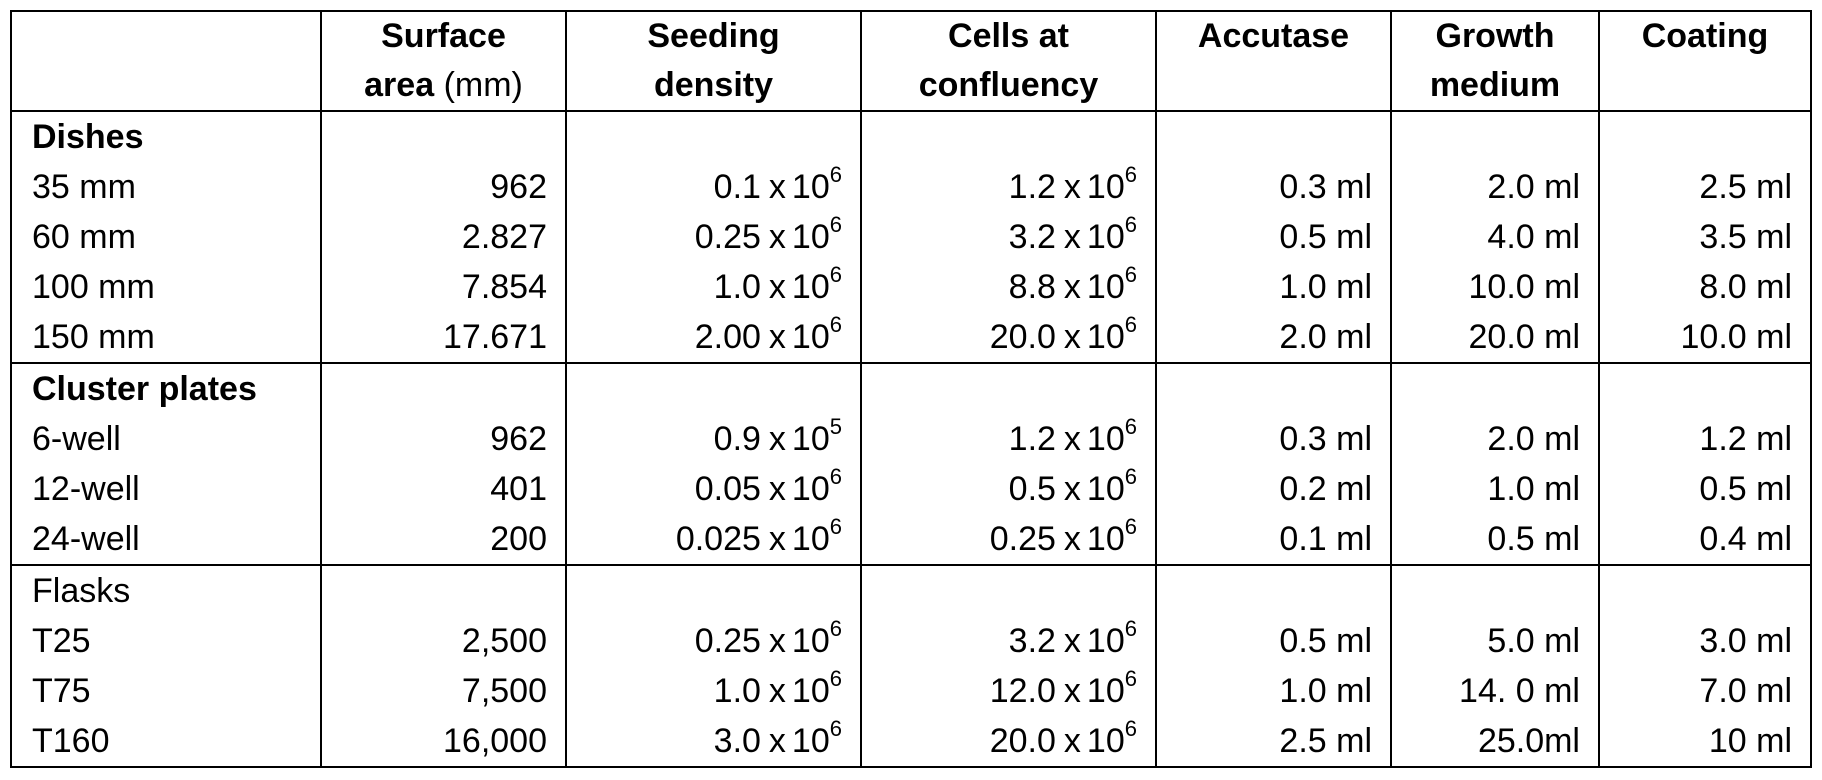  What do you see at coordinates (1032, 287) in the screenshot?
I see `mantissa: 8.8` at bounding box center [1032, 287].